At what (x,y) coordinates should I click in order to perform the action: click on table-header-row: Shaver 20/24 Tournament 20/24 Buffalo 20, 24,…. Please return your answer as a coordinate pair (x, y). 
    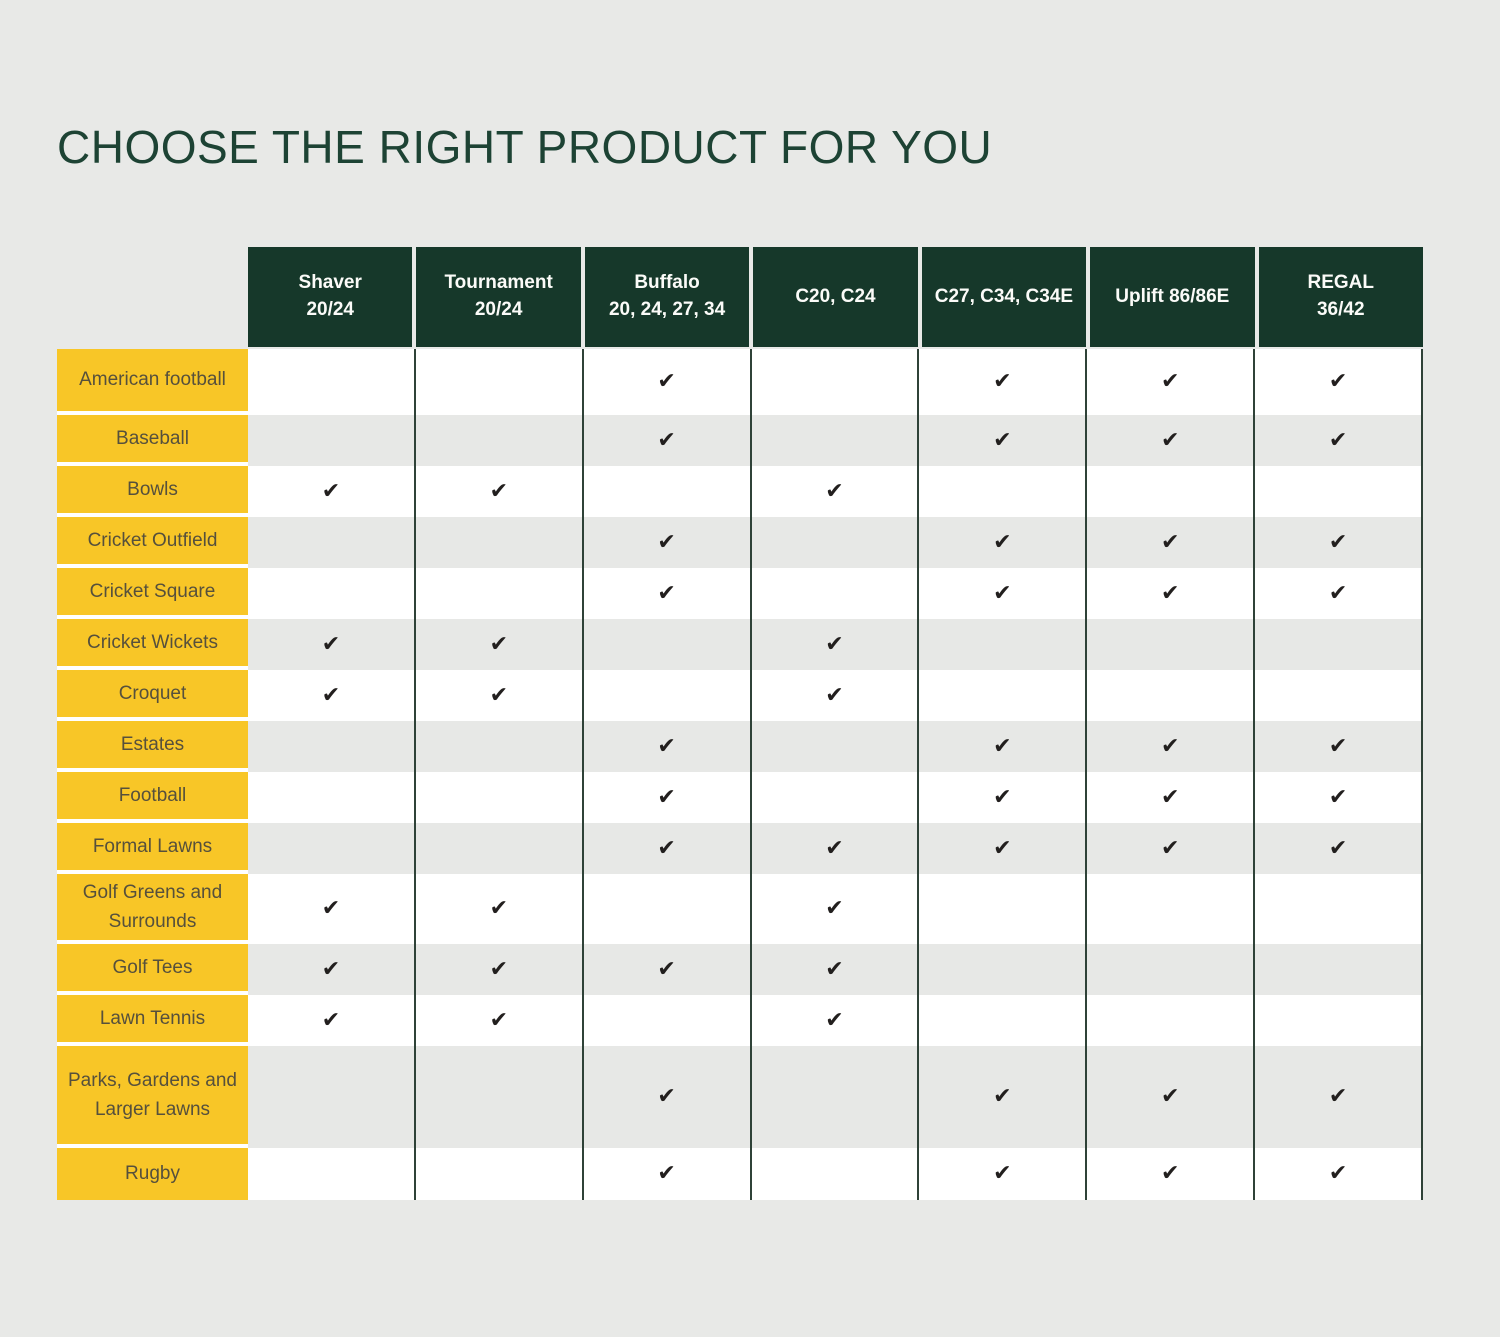
    Looking at the image, I should click on (835, 297).